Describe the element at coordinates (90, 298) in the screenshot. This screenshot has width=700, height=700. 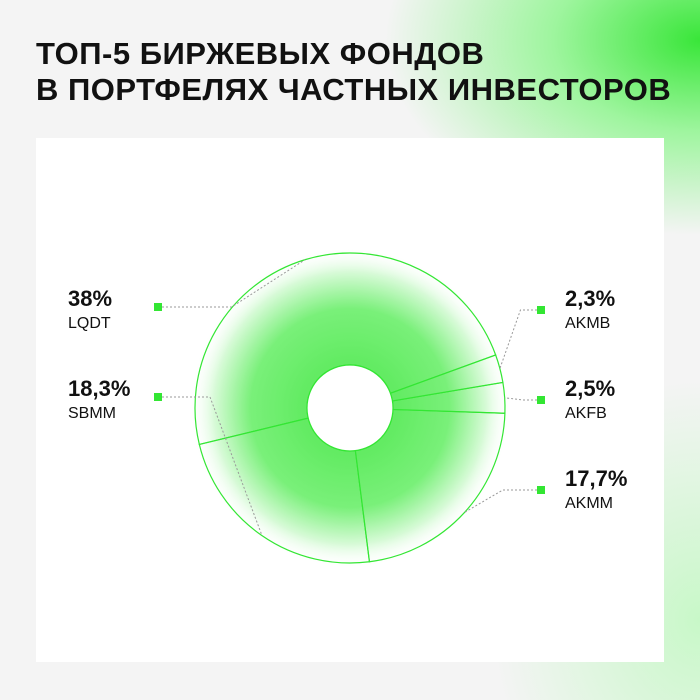
I see `value-label: 38%` at that location.